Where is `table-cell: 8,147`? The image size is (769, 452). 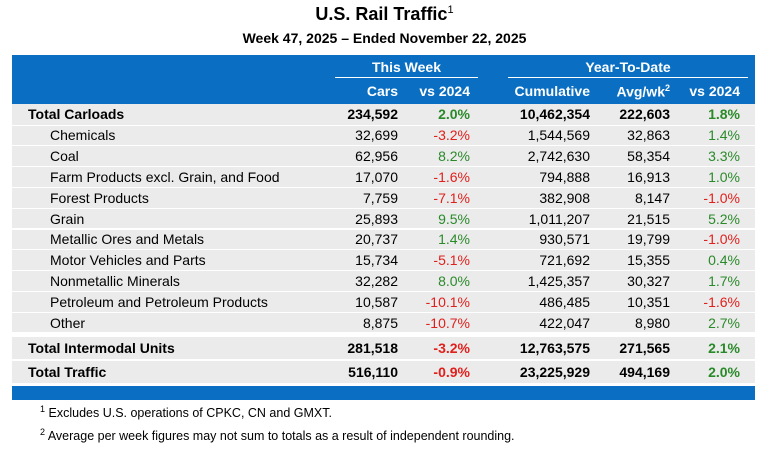 table-cell: 8,147 is located at coordinates (652, 197).